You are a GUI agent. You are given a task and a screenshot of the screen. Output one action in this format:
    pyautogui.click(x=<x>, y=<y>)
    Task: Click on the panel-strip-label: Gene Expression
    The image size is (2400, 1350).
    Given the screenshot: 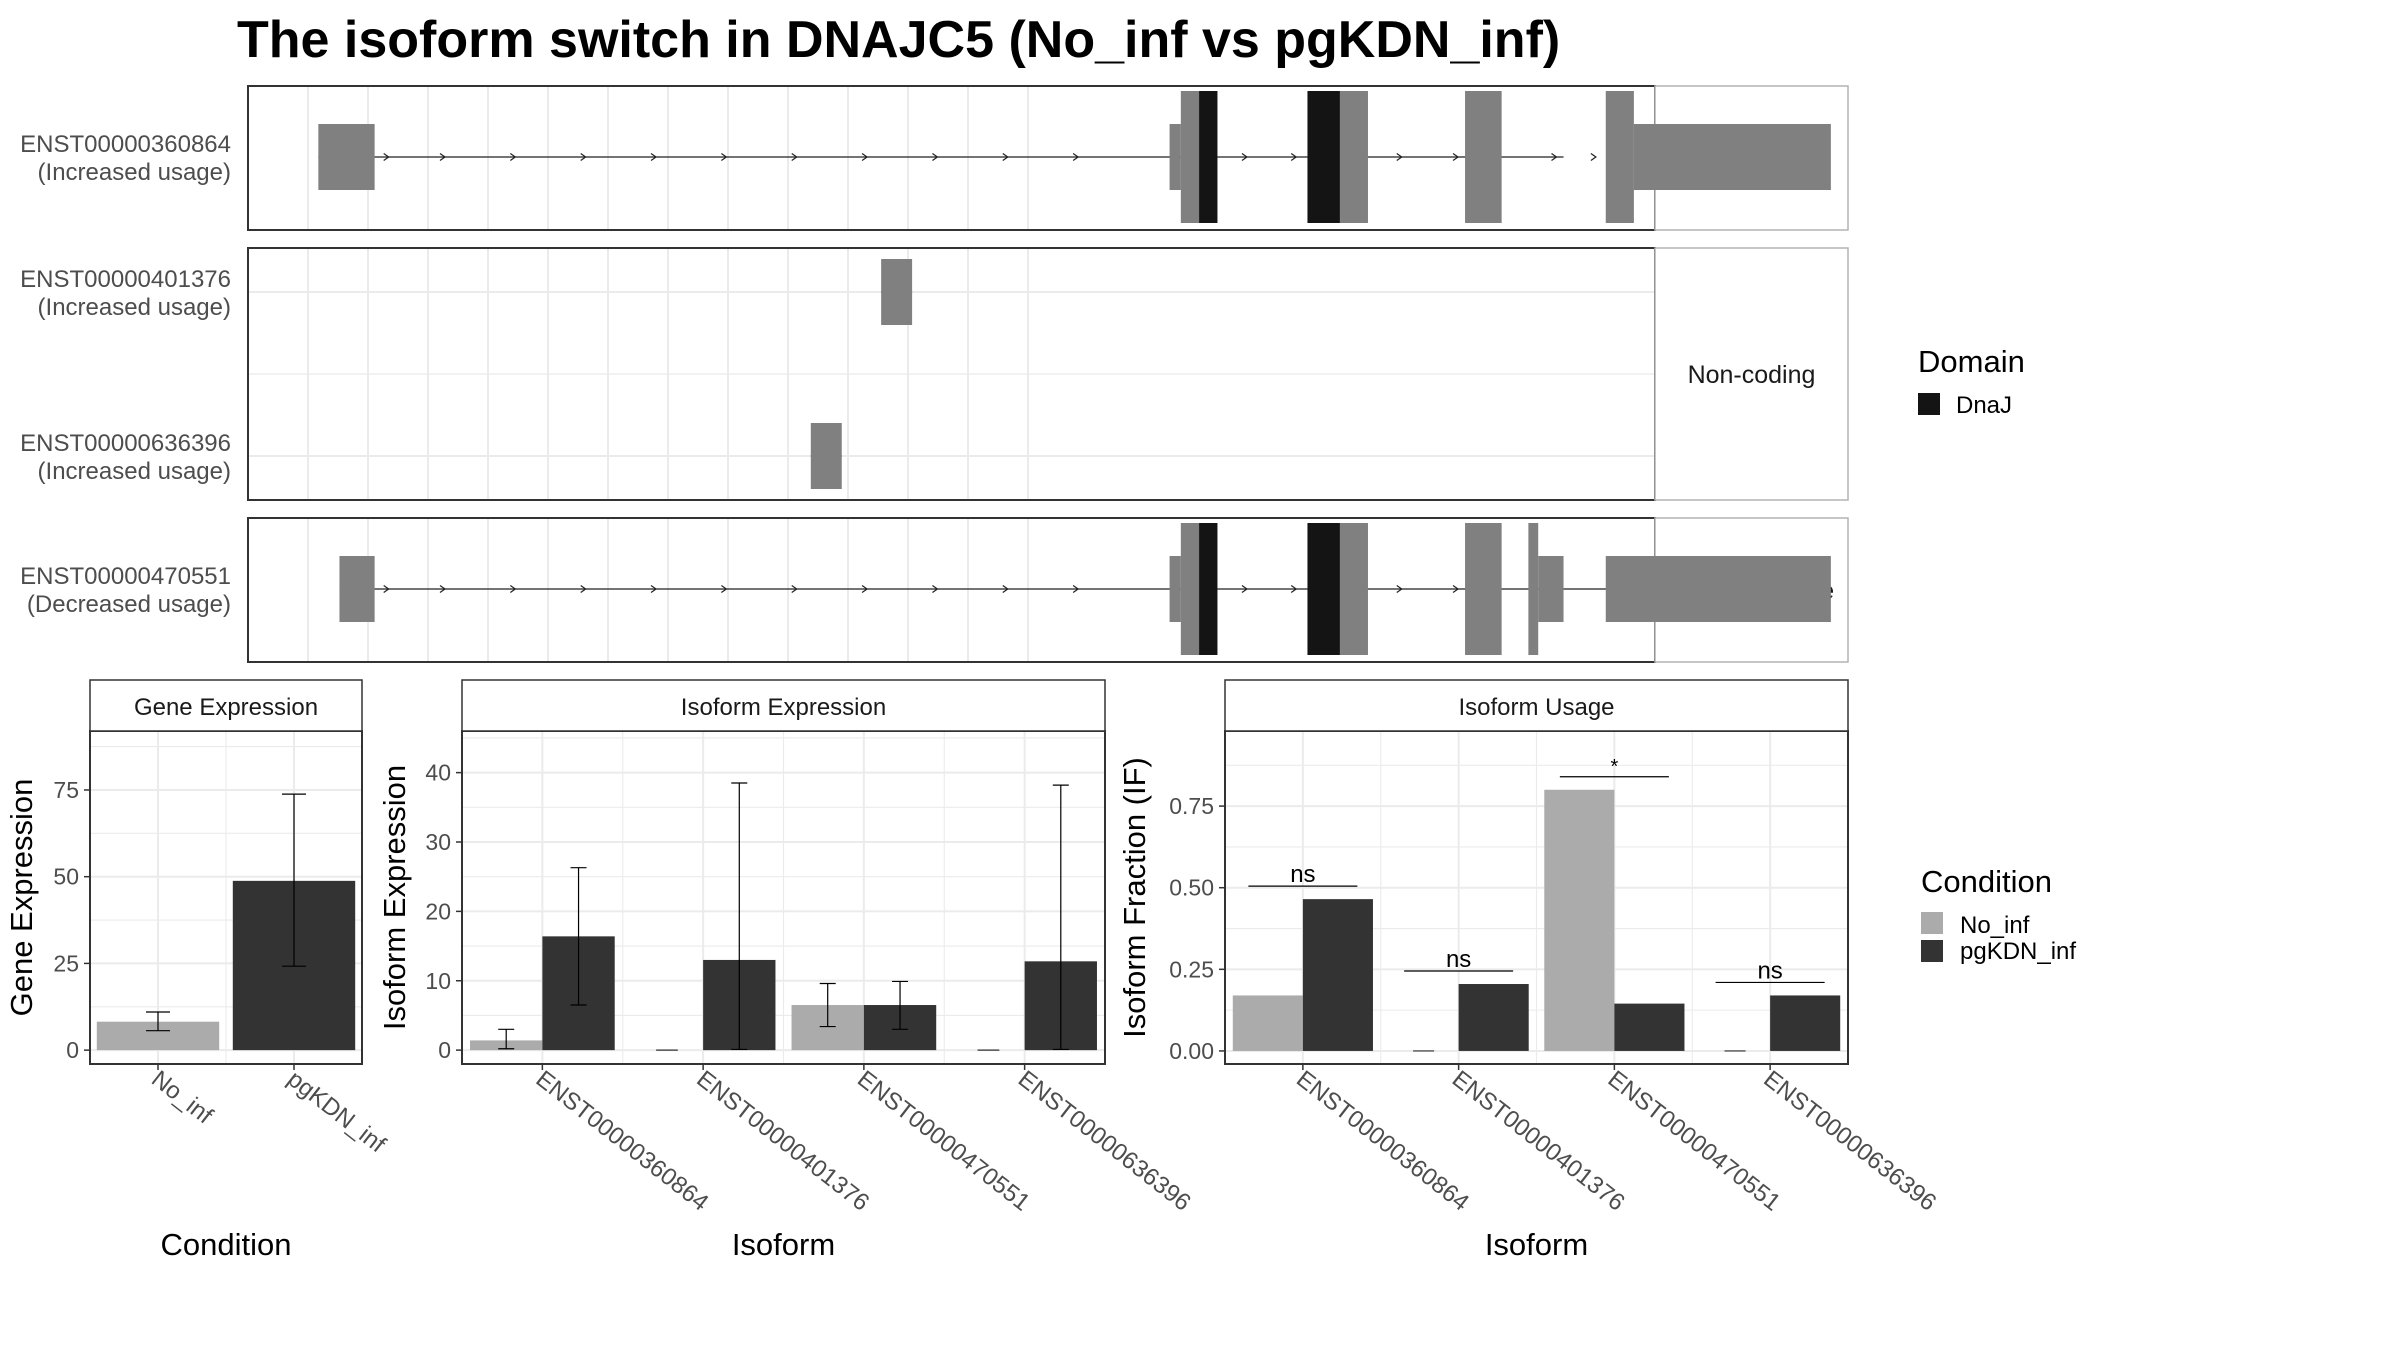 What is the action you would take?
    pyautogui.click(x=226, y=707)
    